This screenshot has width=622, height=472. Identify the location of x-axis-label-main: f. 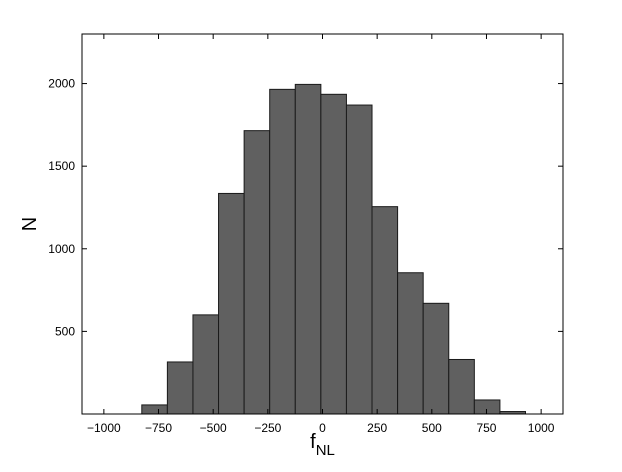
(313, 442).